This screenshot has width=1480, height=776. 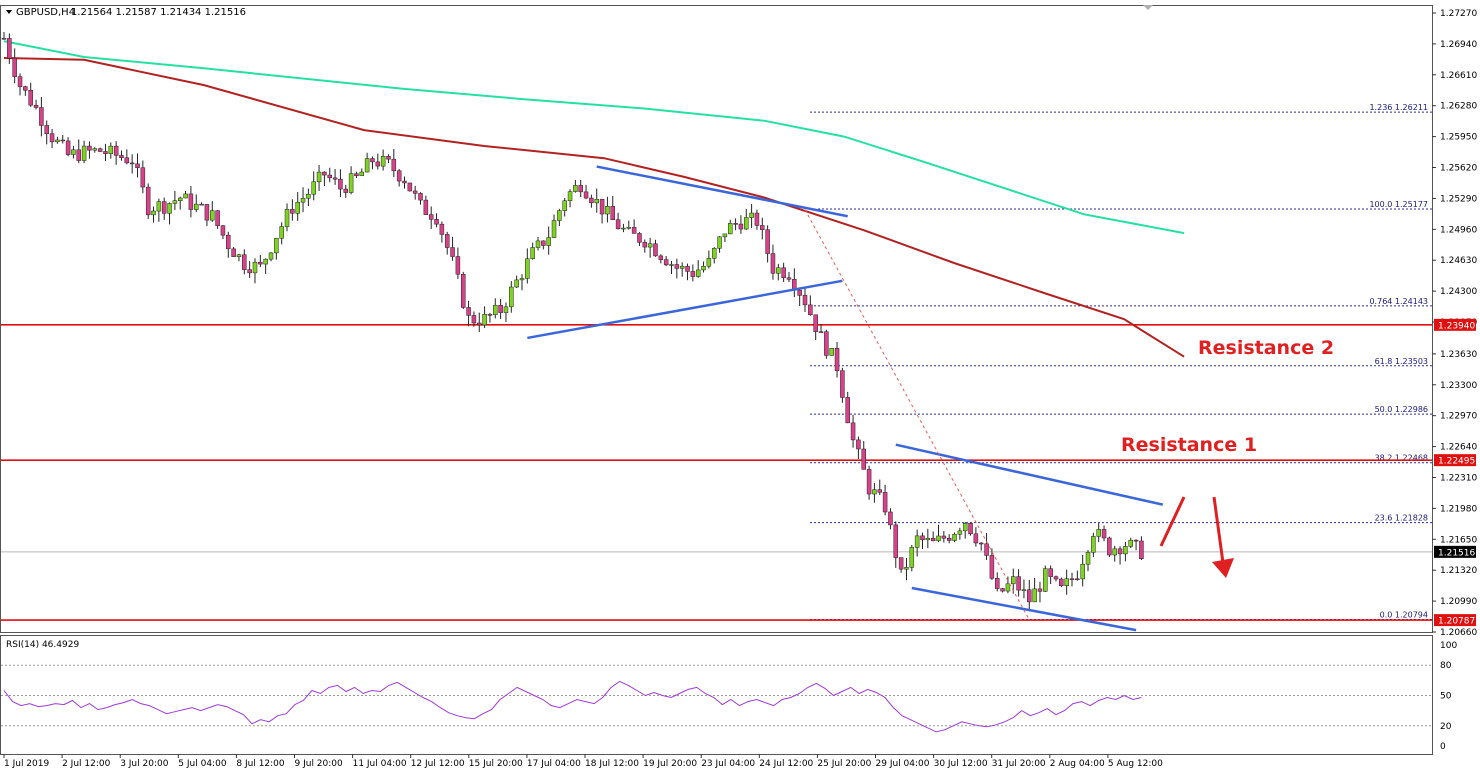 I want to click on ohlc-label: 1.21564 1.21587 1.21434 1.21516, so click(x=158, y=12).